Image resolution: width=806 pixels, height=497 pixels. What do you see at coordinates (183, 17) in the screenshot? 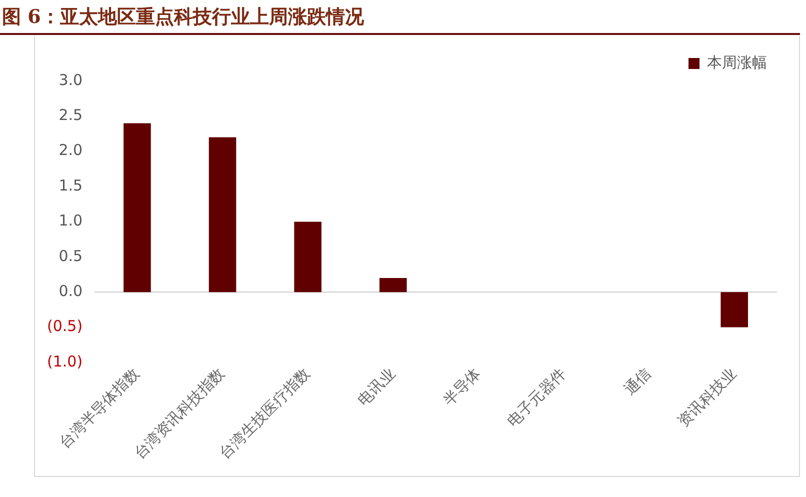
I see `chart-title: 图 6：亚太地区重点科技行业上周涨跌情况` at bounding box center [183, 17].